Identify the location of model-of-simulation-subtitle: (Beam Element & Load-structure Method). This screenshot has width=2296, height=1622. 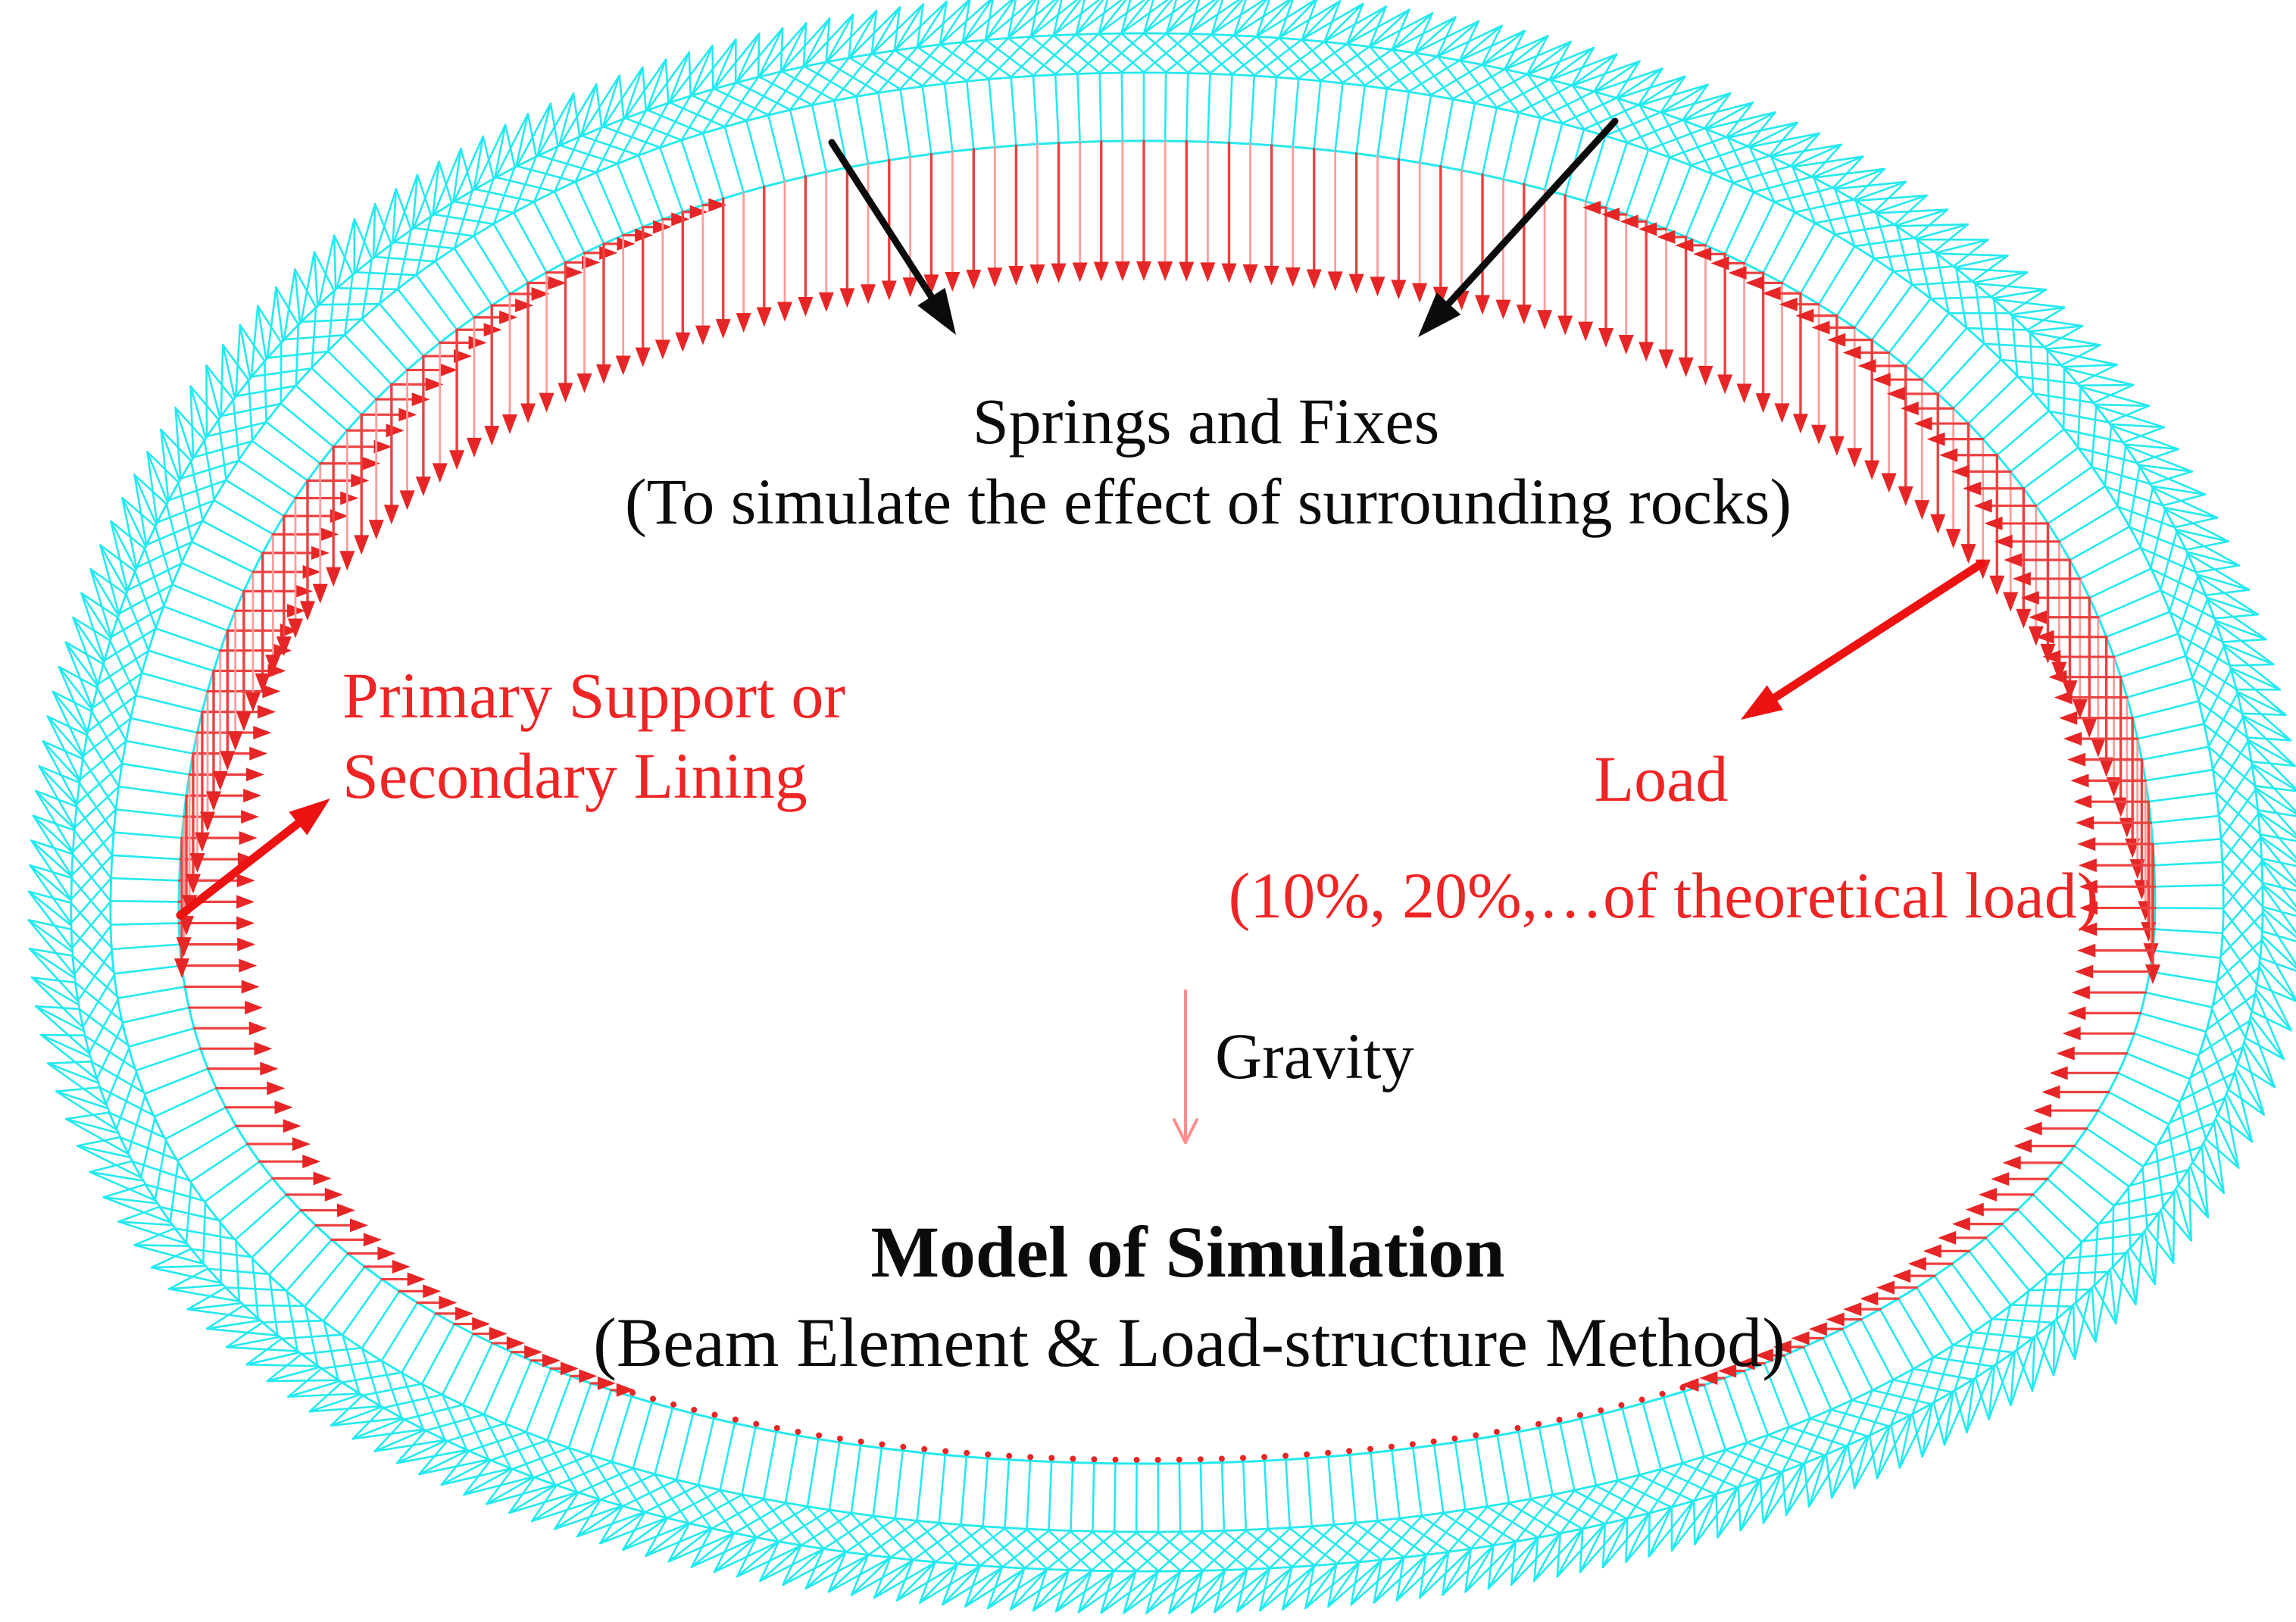
(1189, 1342).